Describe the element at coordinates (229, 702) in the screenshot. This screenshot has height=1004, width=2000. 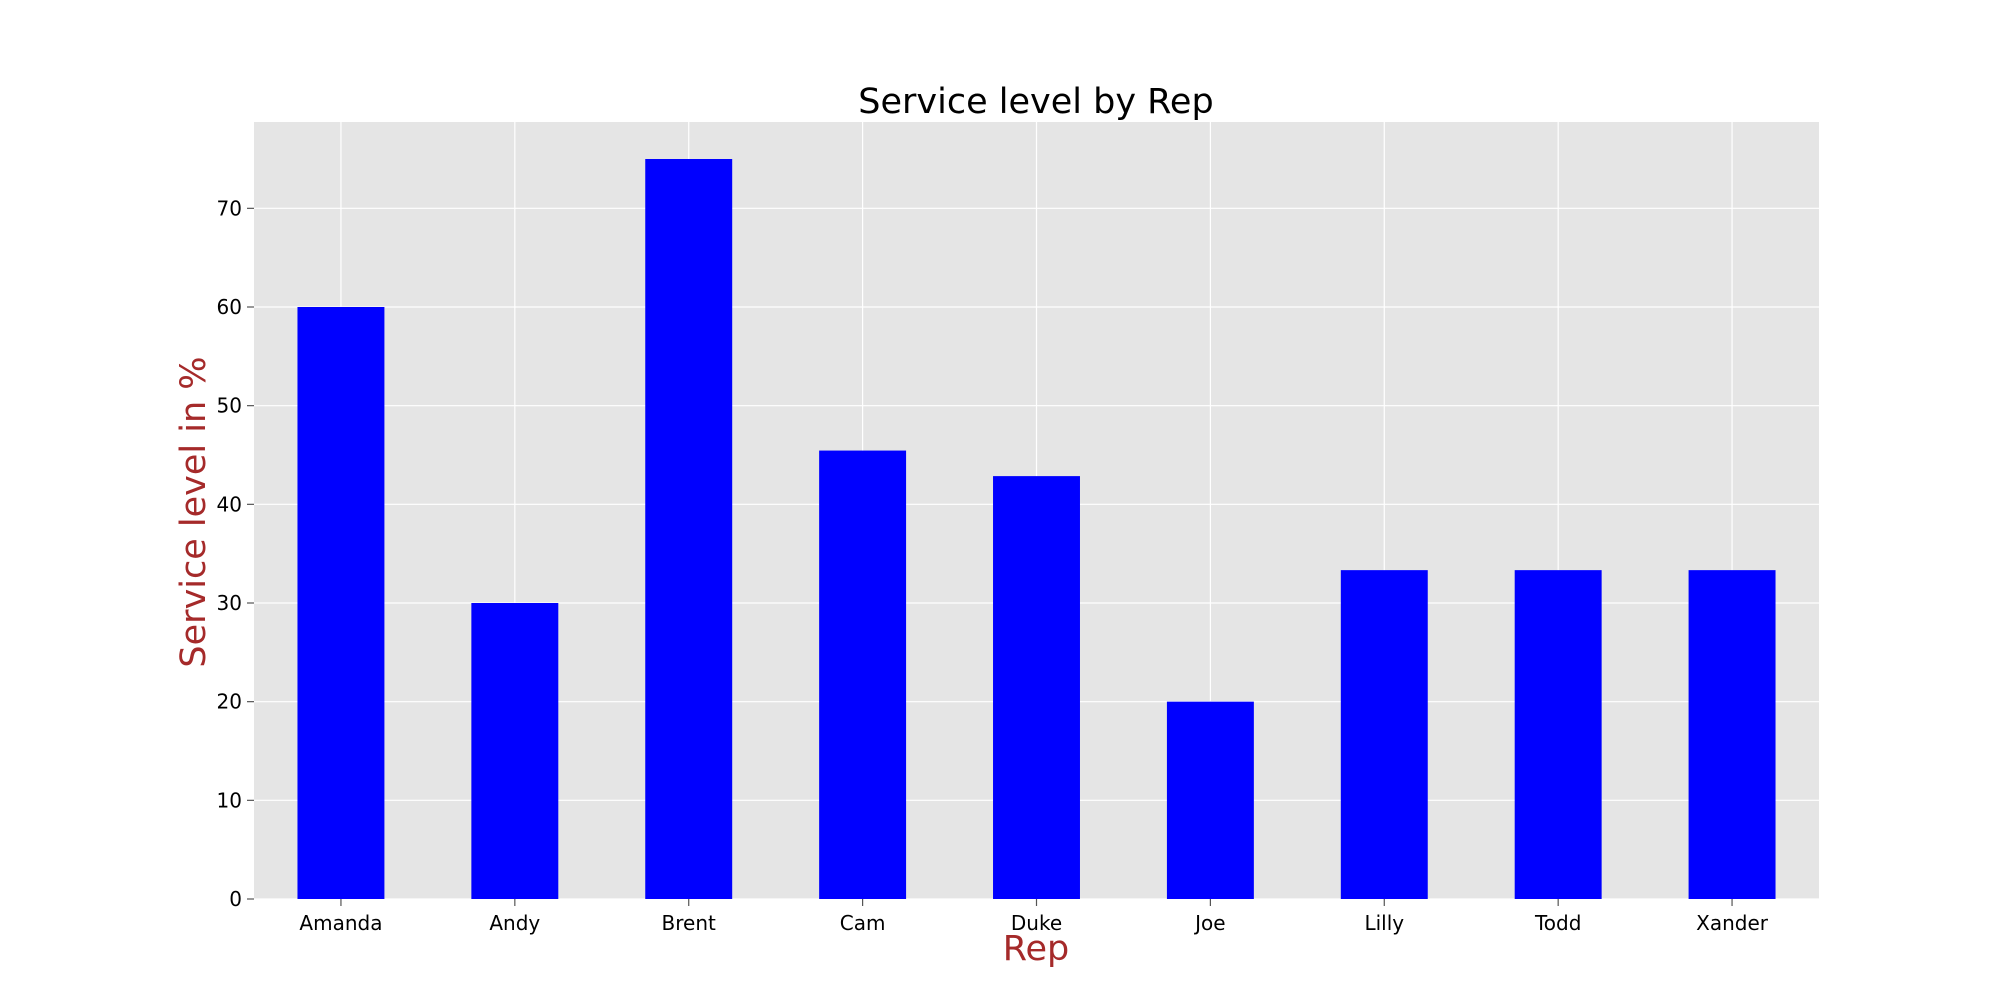
I see `y-tick-label: 20` at that location.